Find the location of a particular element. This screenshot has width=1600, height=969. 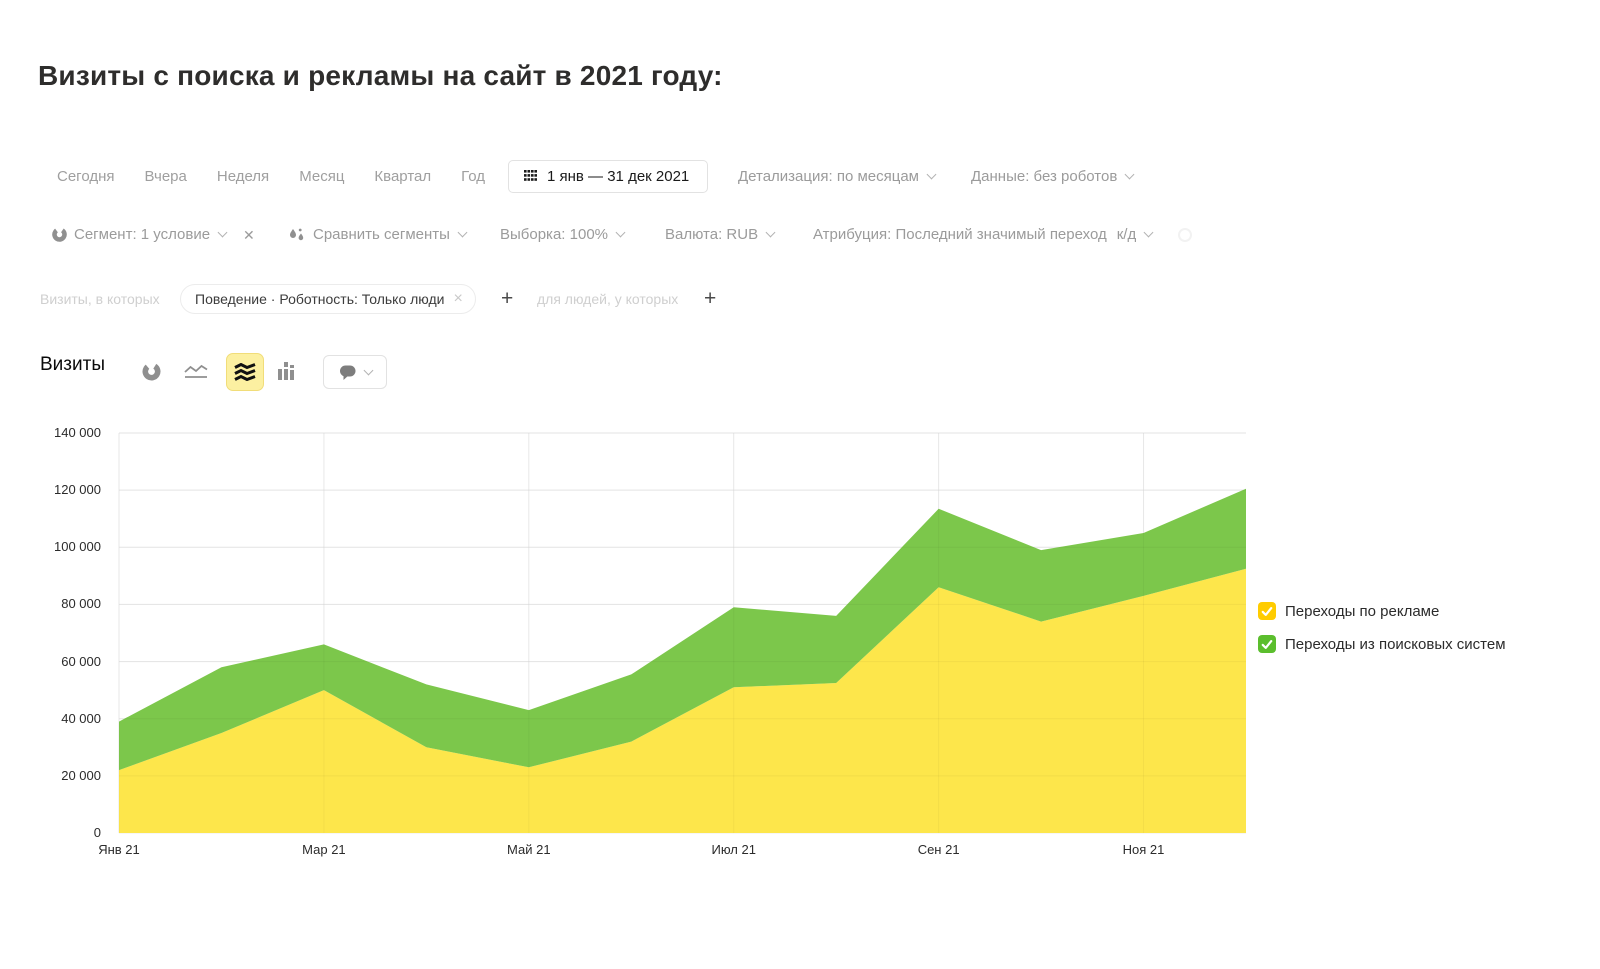

x-axis-tick-label: Сен 21 is located at coordinates (938, 849).